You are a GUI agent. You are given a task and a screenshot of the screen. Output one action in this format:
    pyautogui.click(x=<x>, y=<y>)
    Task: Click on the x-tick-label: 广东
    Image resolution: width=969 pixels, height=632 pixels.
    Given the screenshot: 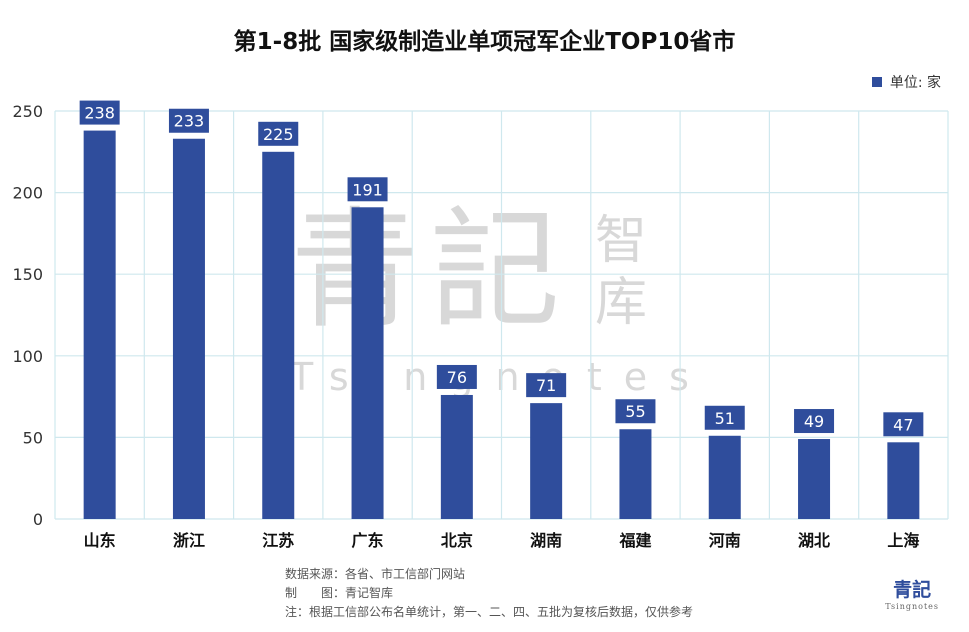 What is the action you would take?
    pyautogui.click(x=368, y=540)
    